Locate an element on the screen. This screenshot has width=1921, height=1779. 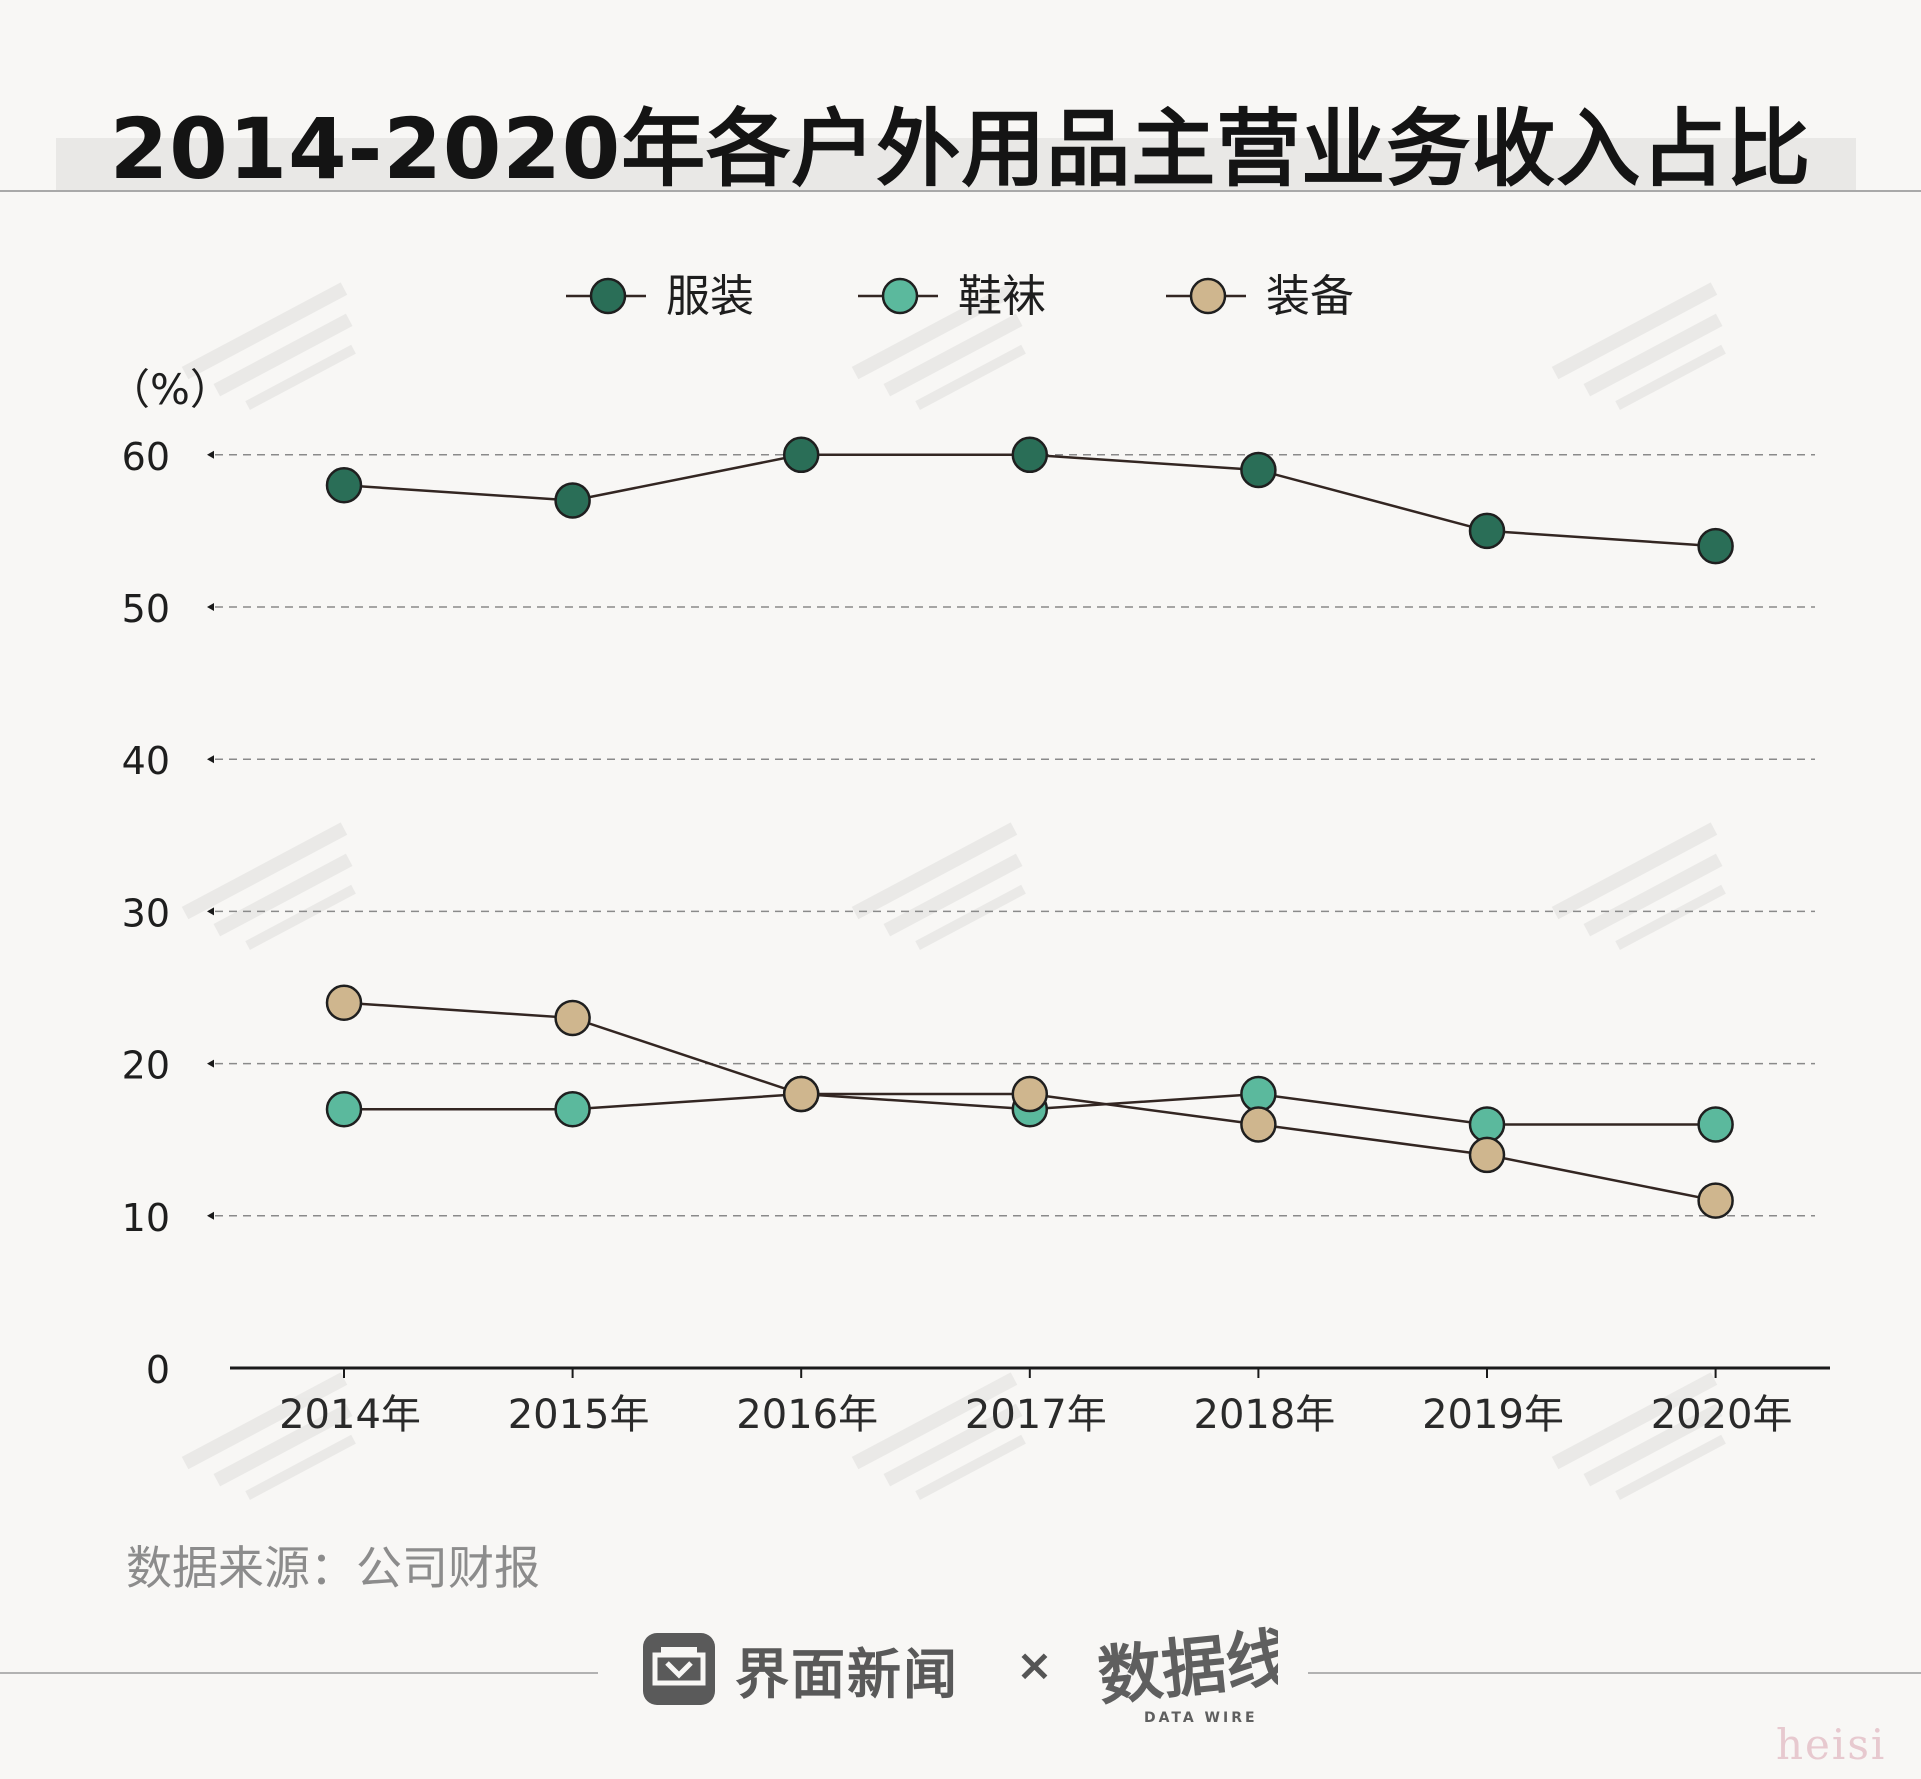
y-tick-label: 20 is located at coordinates (146, 1066).